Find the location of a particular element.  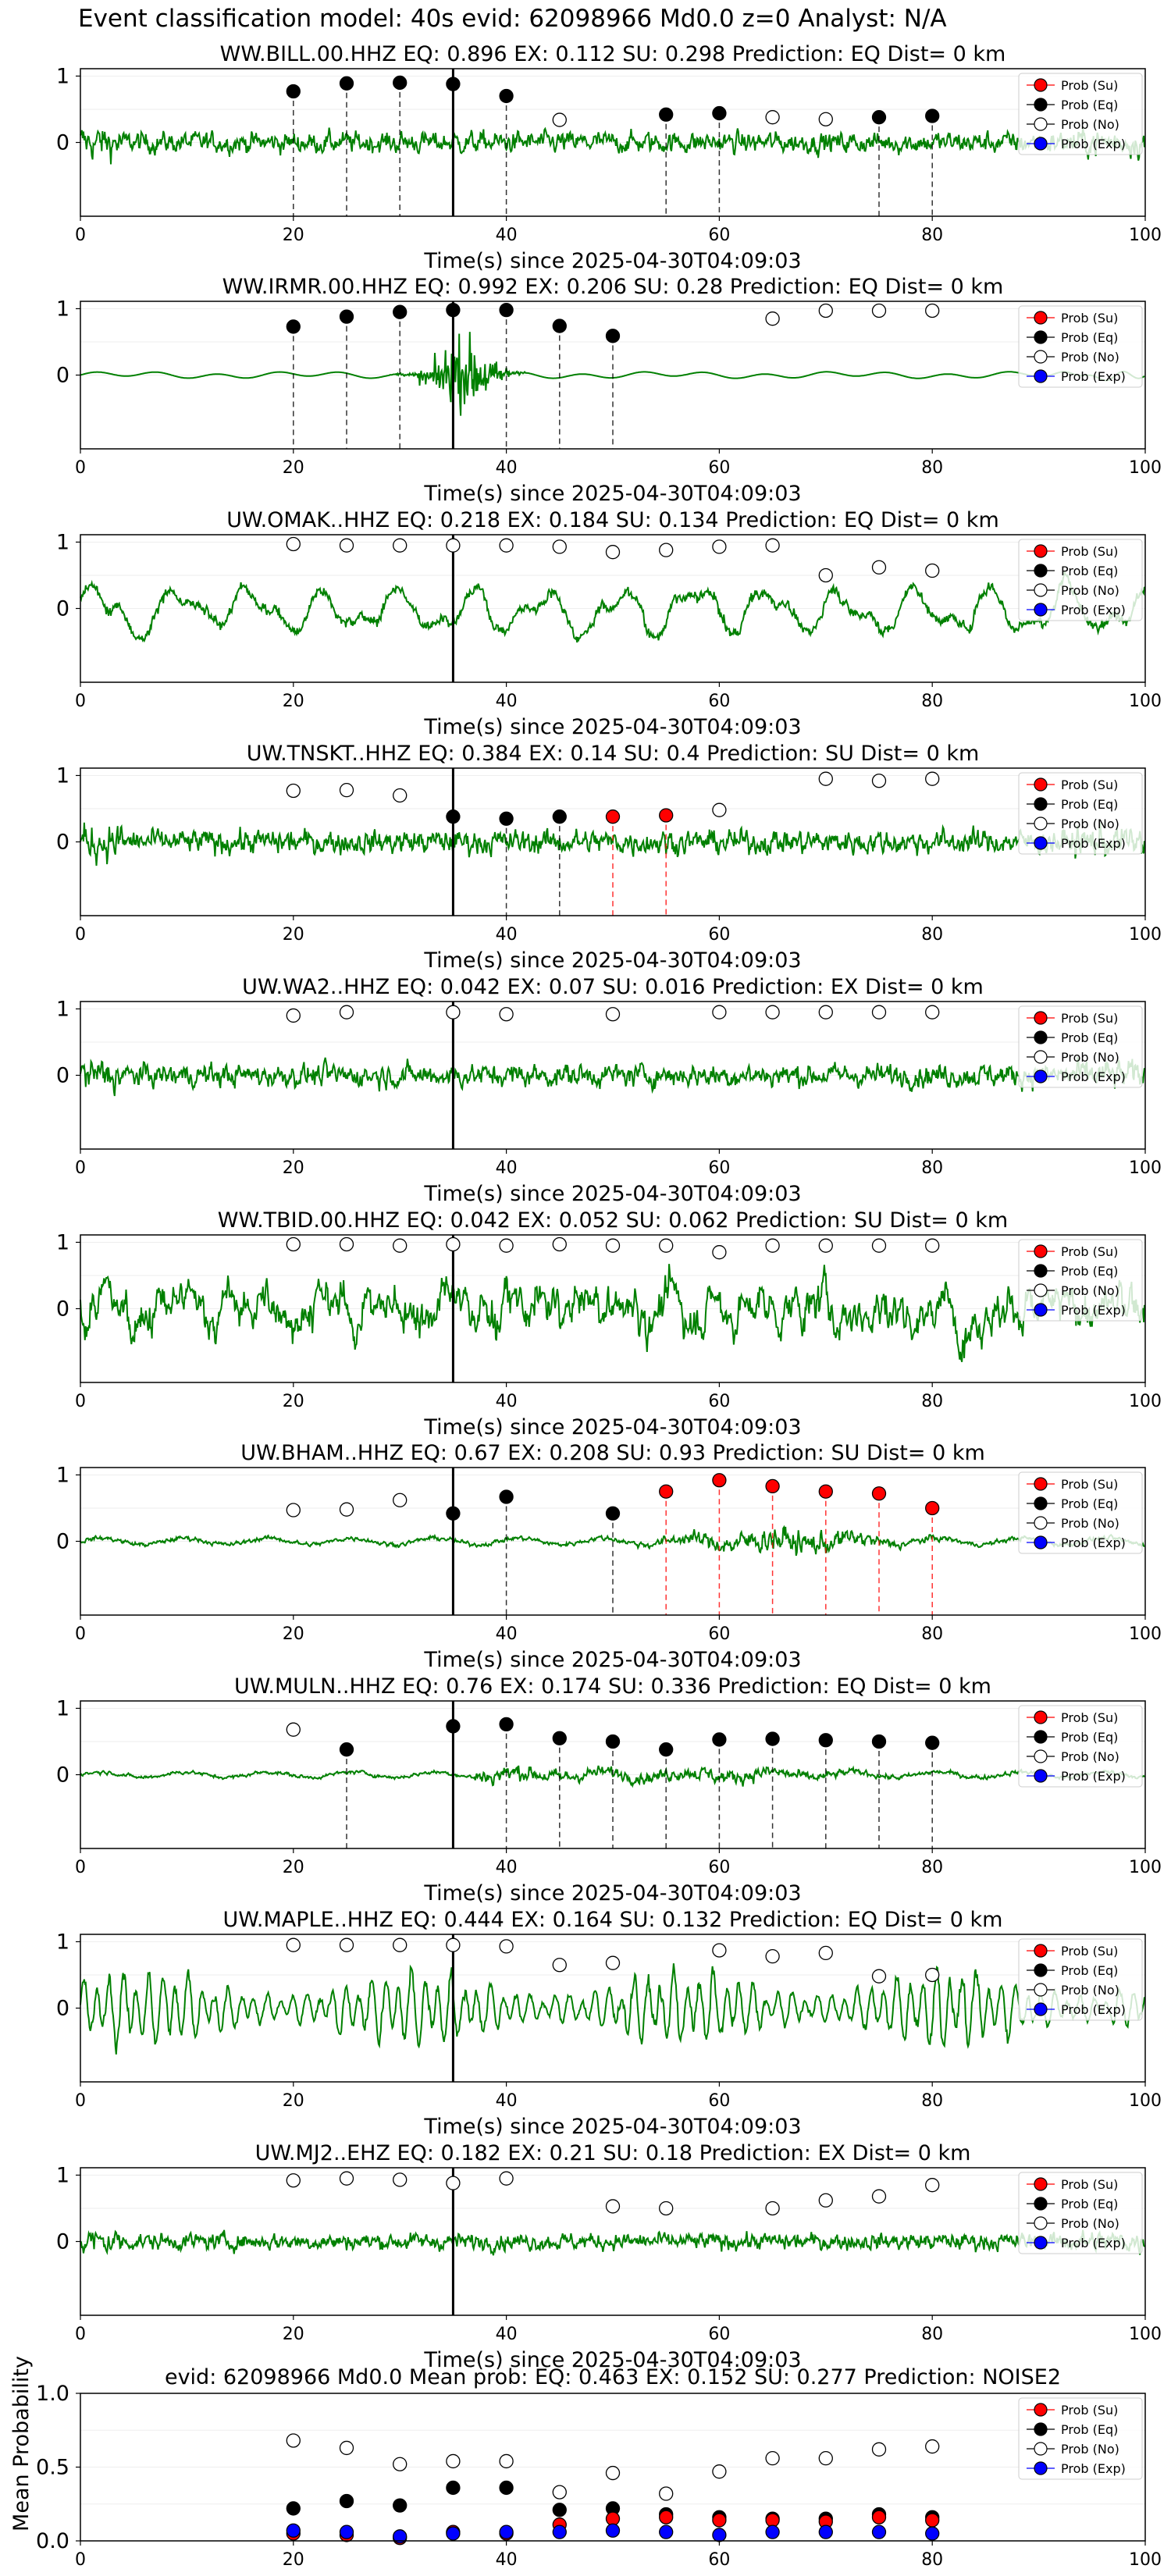

panel-2-ytick-label: 0 is located at coordinates (62, 376).